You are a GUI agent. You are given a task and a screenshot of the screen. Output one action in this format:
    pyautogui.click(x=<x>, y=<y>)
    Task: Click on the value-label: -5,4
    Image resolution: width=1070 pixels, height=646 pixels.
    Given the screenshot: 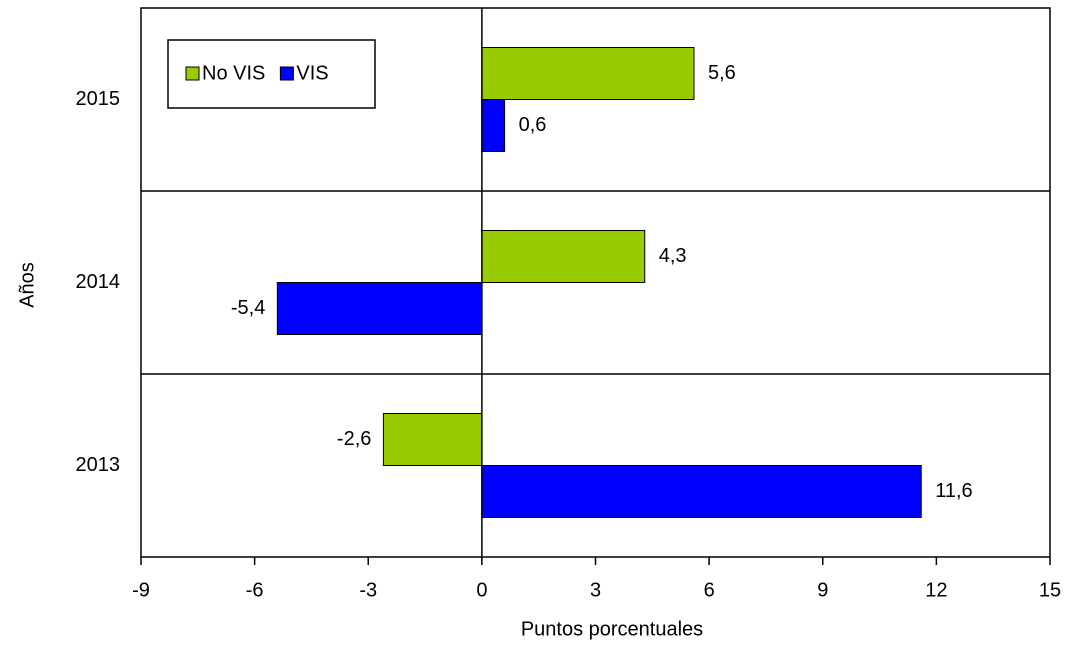 What is the action you would take?
    pyautogui.click(x=248, y=308)
    